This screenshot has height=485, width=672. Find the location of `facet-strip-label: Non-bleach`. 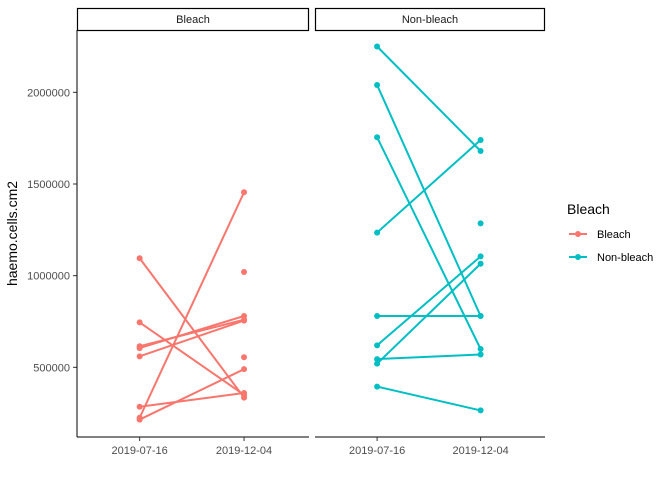

facet-strip-label: Non-bleach is located at coordinates (430, 20).